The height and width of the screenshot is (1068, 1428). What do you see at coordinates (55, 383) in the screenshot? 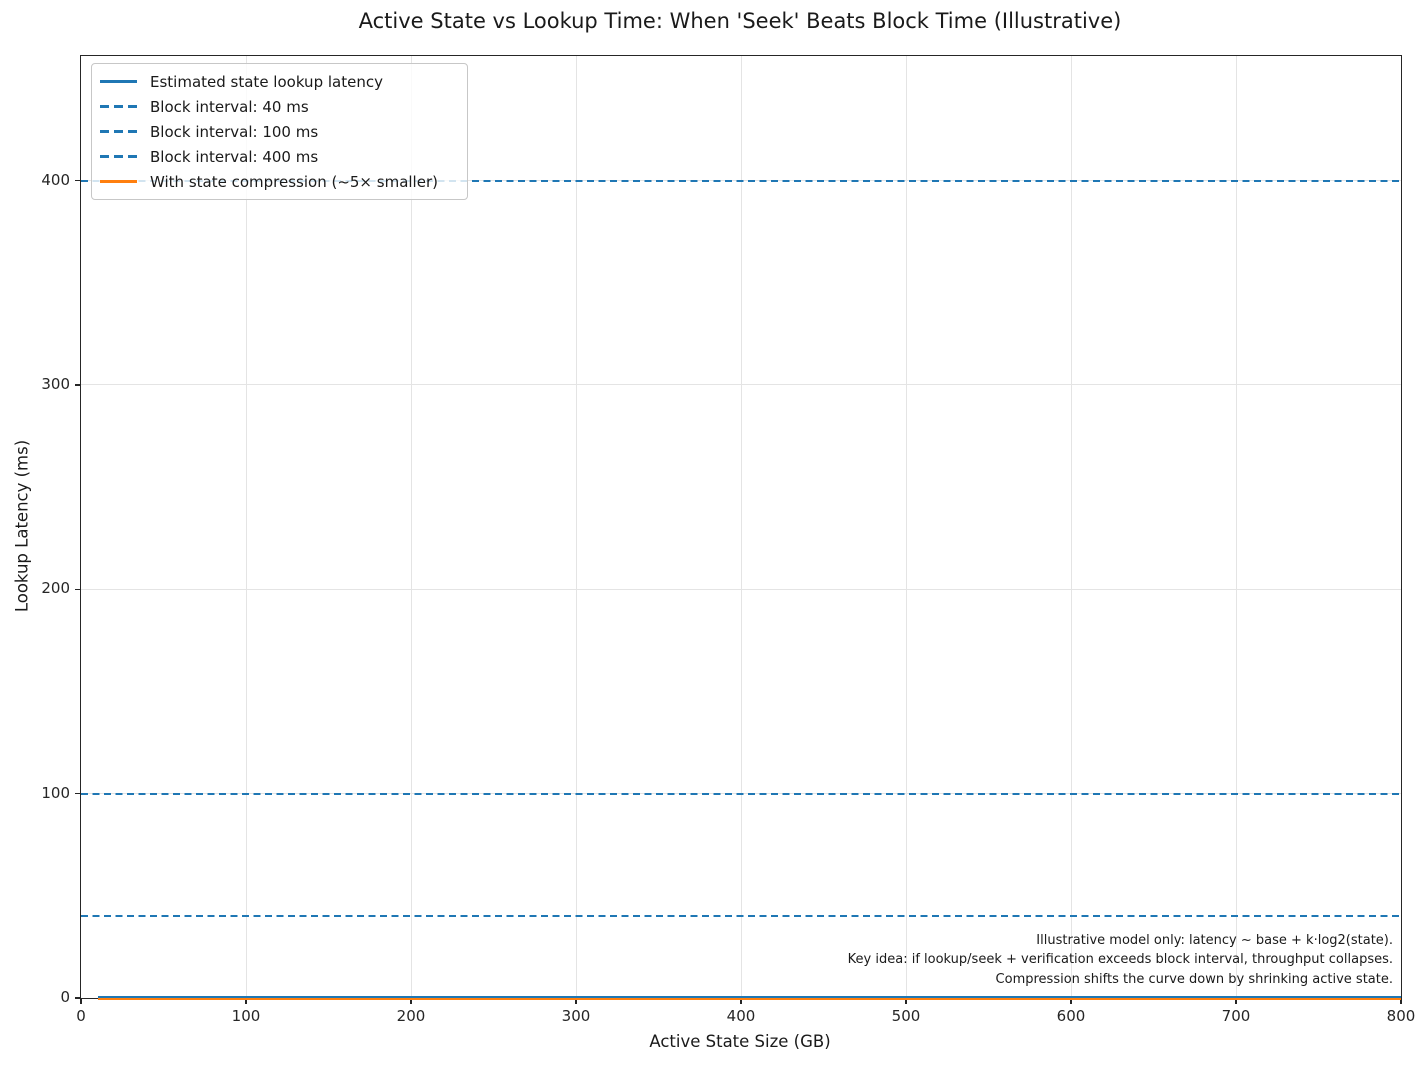
I see `y-tick-label-300: 300` at bounding box center [55, 383].